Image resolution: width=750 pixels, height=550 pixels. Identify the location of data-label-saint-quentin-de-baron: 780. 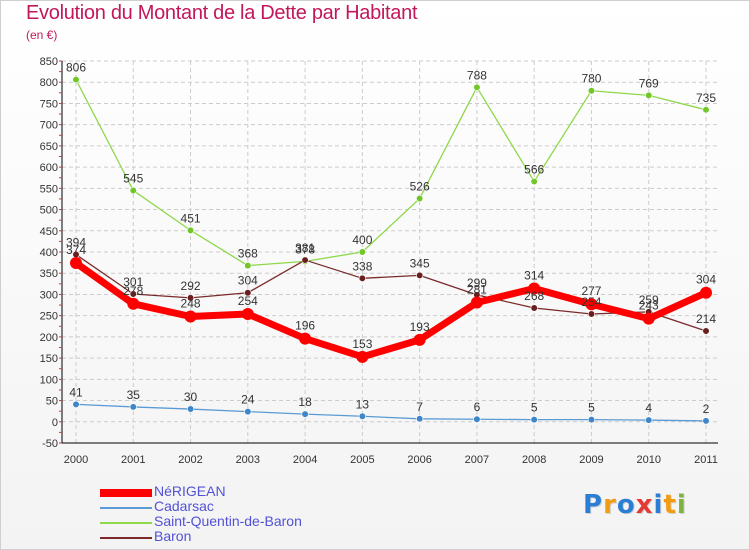
(591, 79).